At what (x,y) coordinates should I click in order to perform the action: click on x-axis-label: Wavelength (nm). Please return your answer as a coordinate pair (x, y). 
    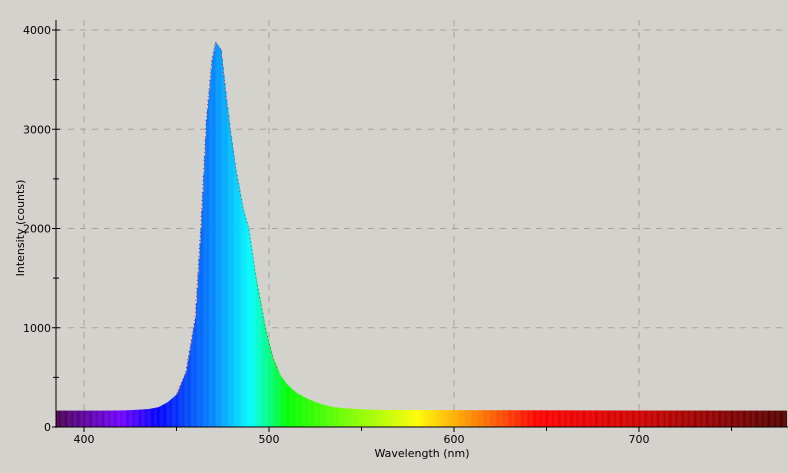
    Looking at the image, I should click on (421, 453).